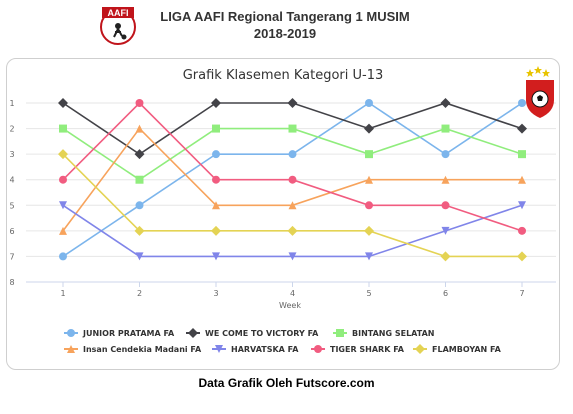  What do you see at coordinates (119, 333) in the screenshot?
I see `legend-item: JUNIOR PRATAMA FA` at bounding box center [119, 333].